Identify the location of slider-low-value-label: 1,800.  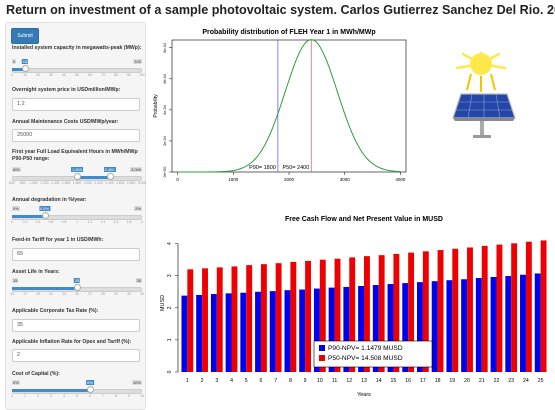
(77, 169).